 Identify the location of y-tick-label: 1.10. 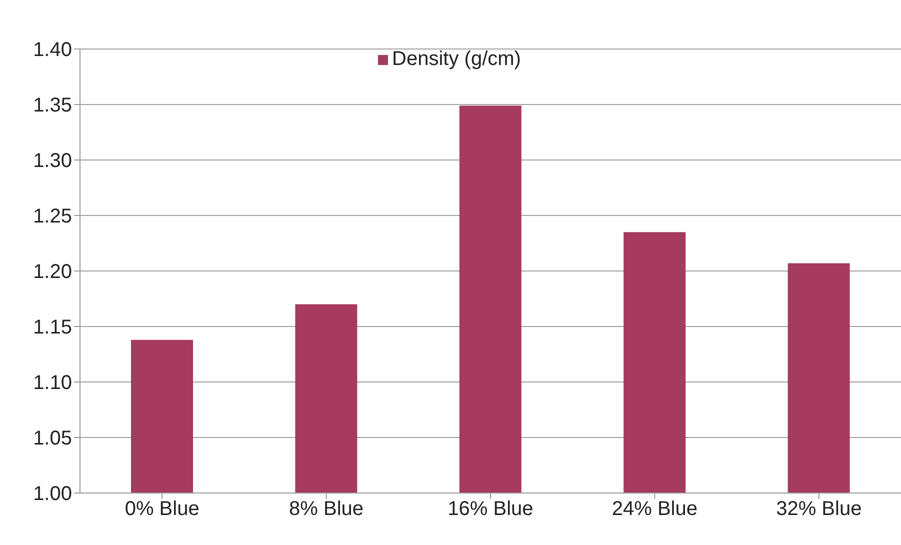
(52, 383).